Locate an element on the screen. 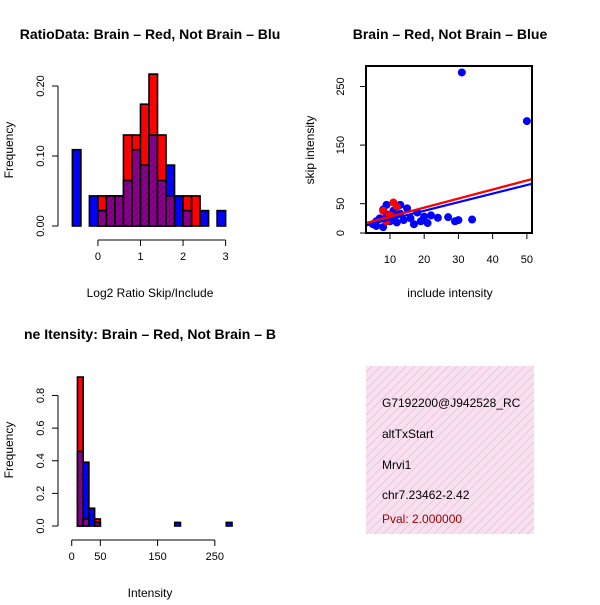 This screenshot has height=605, width=600. scatter-frame is located at coordinates (449, 149).